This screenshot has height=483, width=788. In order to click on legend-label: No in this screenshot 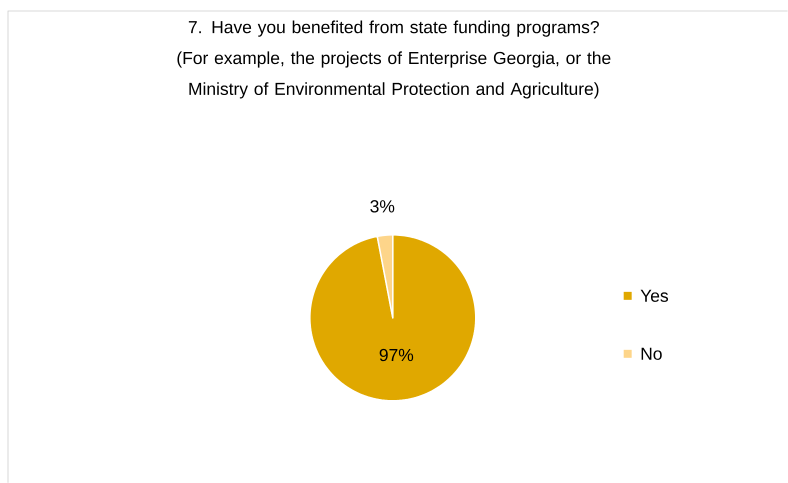, I will do `click(652, 354)`.